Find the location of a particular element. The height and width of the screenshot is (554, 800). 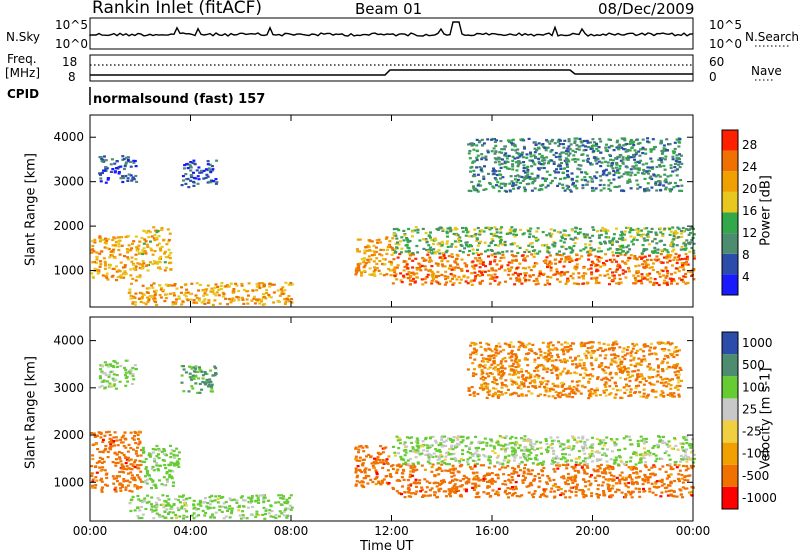

power-region is located at coordinates (118, 169).